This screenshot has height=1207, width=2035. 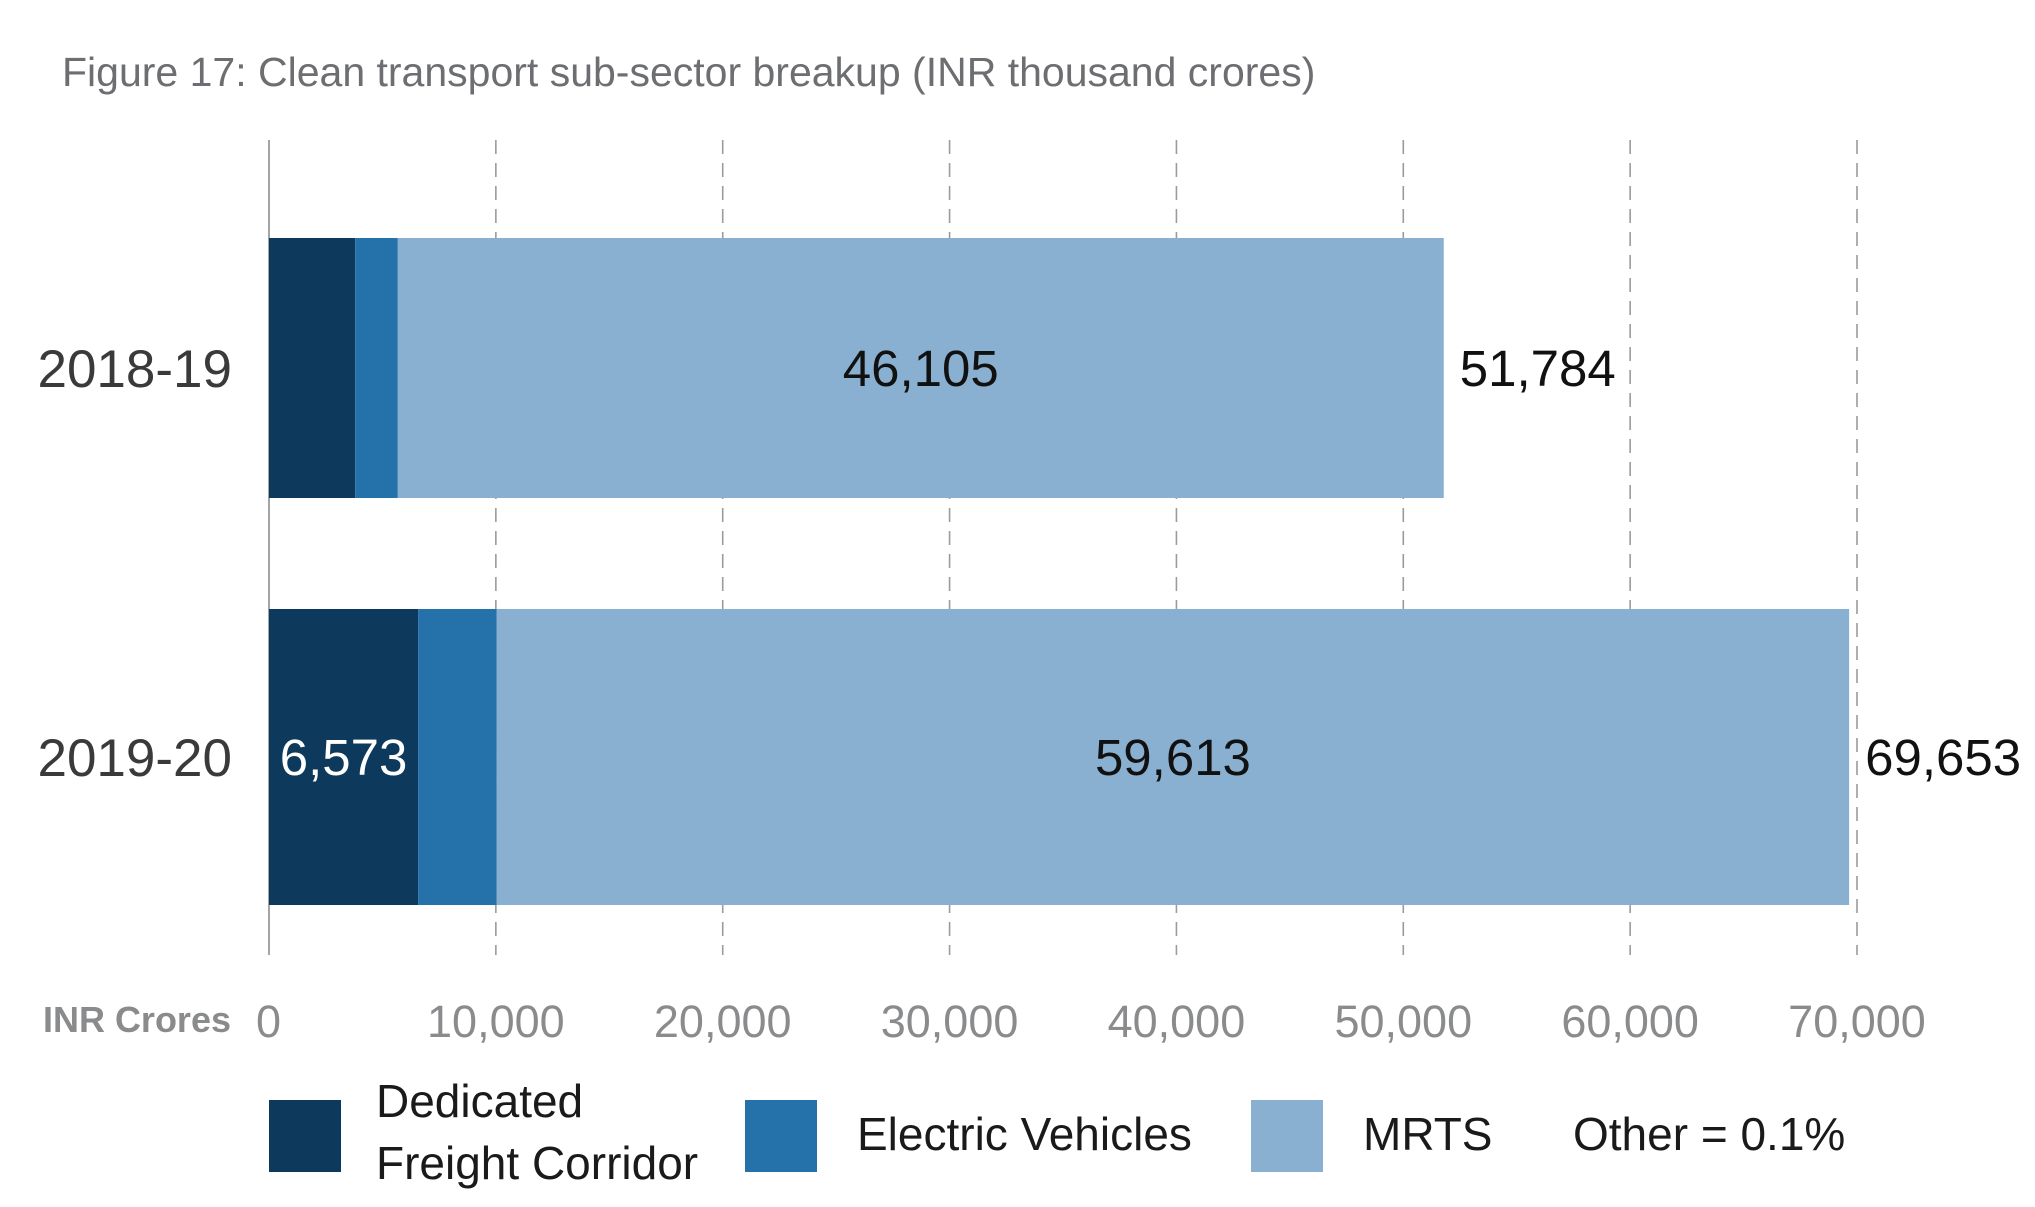 What do you see at coordinates (1403, 1021) in the screenshot?
I see `x-tick-label: 50,000` at bounding box center [1403, 1021].